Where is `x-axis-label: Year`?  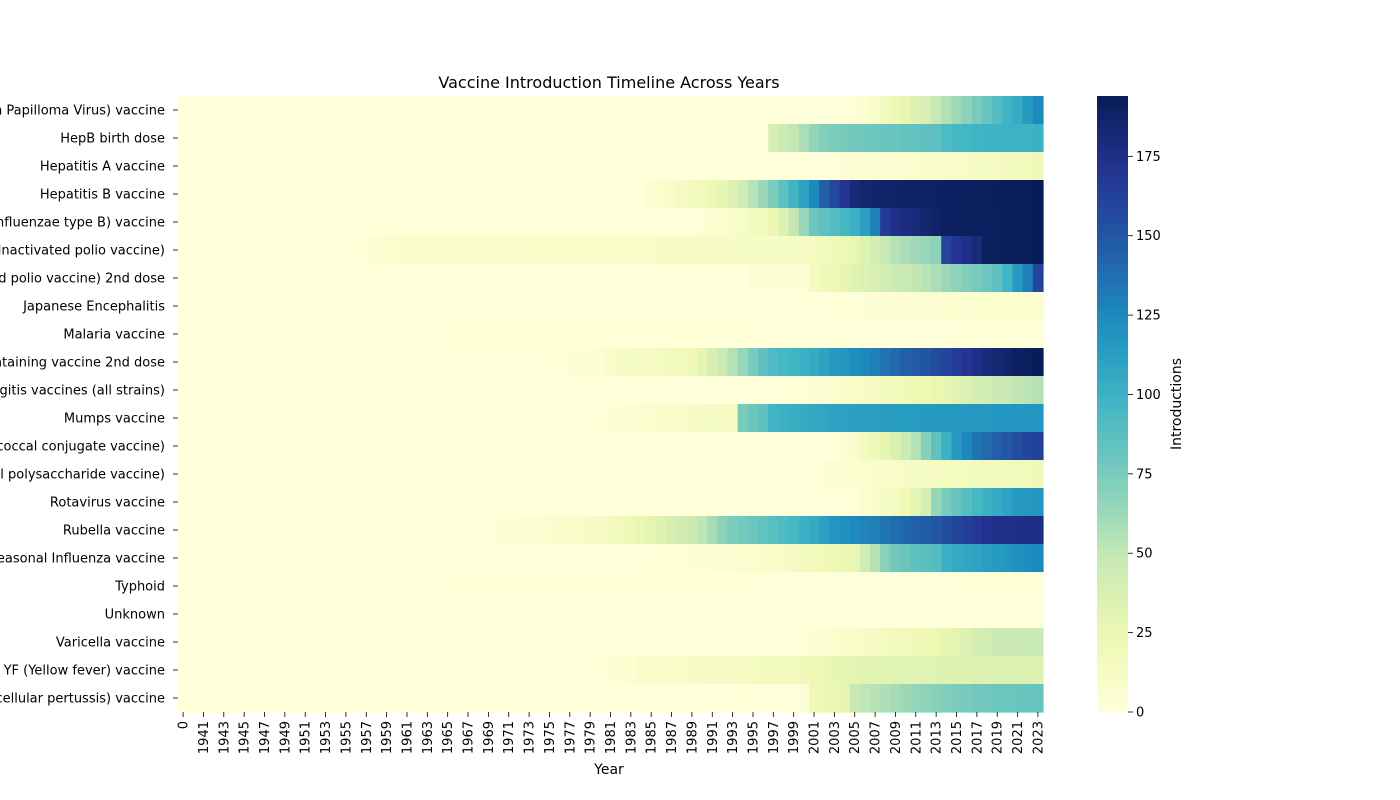 x-axis-label: Year is located at coordinates (608, 770).